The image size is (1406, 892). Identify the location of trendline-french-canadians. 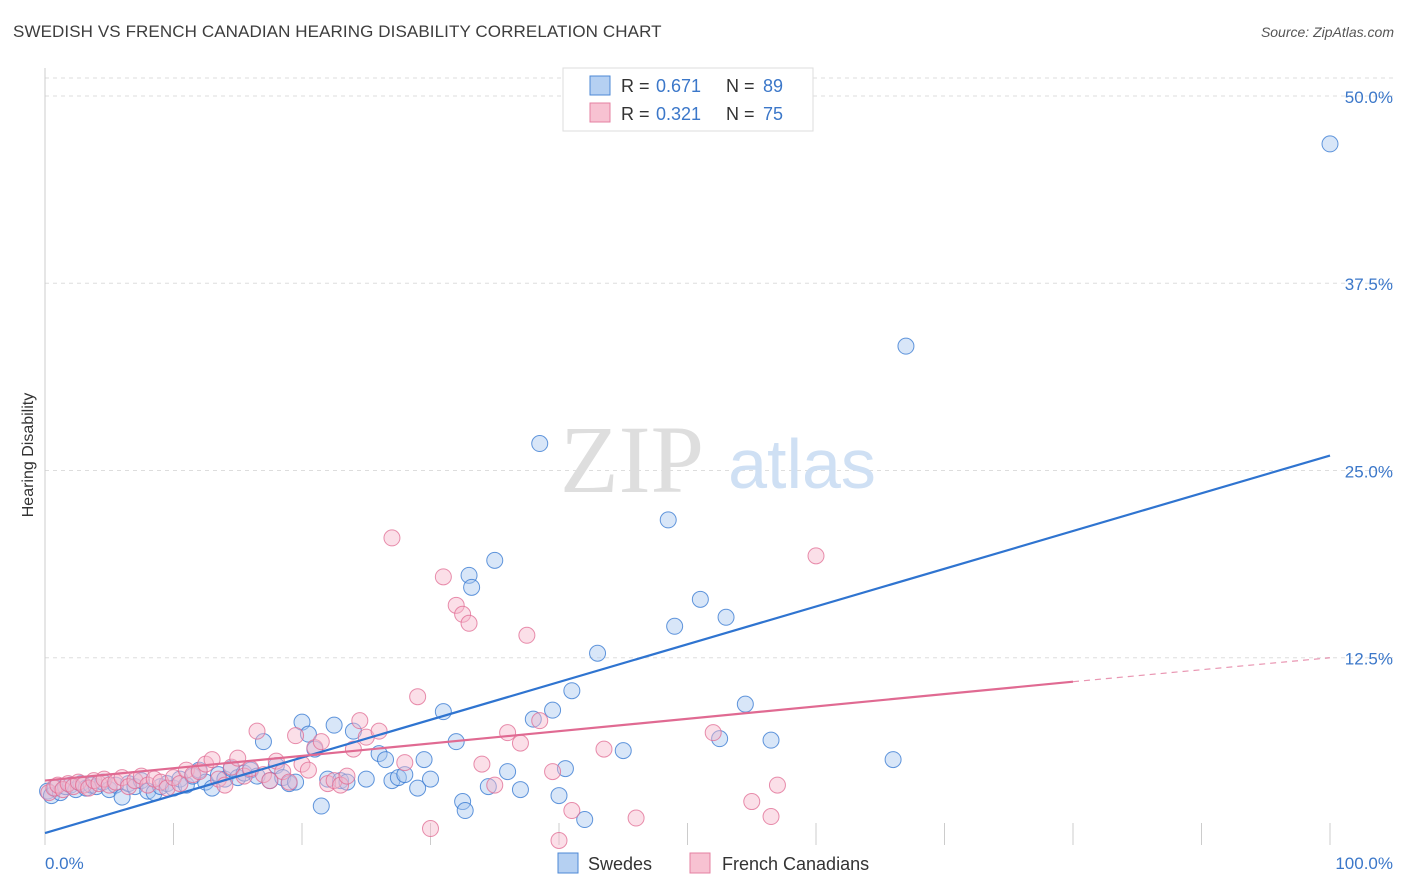
(559, 731).